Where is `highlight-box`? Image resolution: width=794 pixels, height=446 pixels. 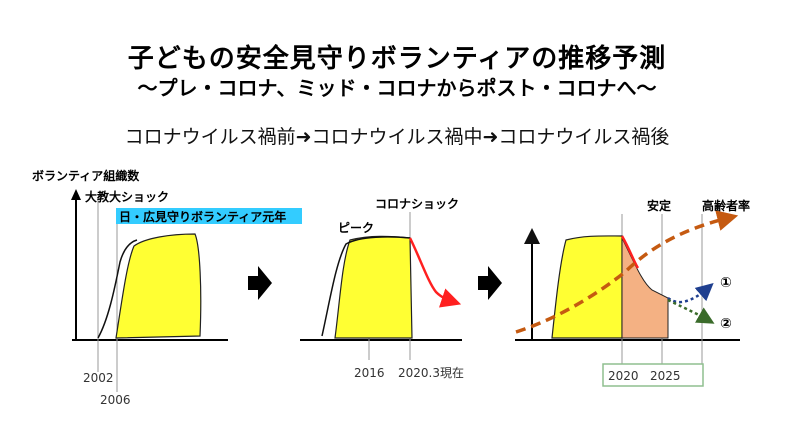
highlight-box is located at coordinates (209, 216).